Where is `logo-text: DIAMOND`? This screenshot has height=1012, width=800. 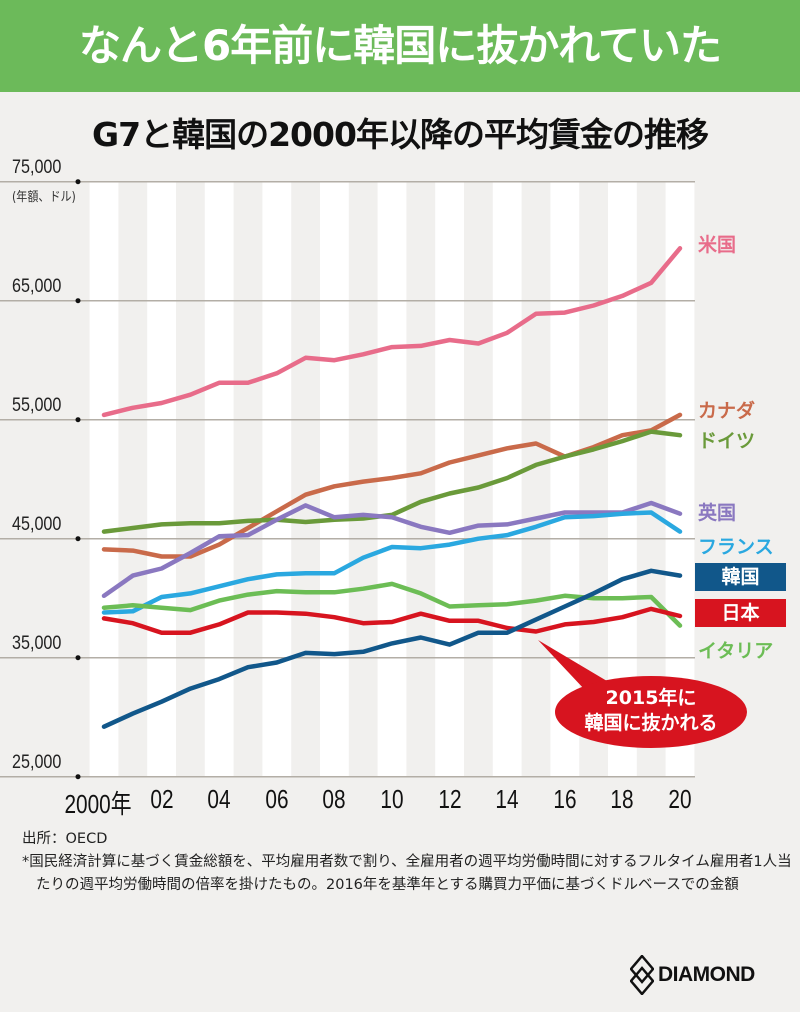
logo-text: DIAMOND is located at coordinates (706, 974).